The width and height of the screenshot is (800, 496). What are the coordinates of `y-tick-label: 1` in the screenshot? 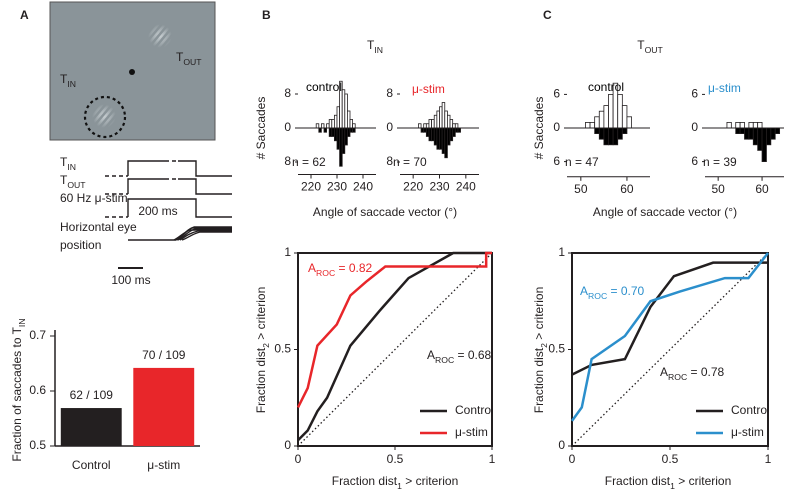 It's located at (287, 252).